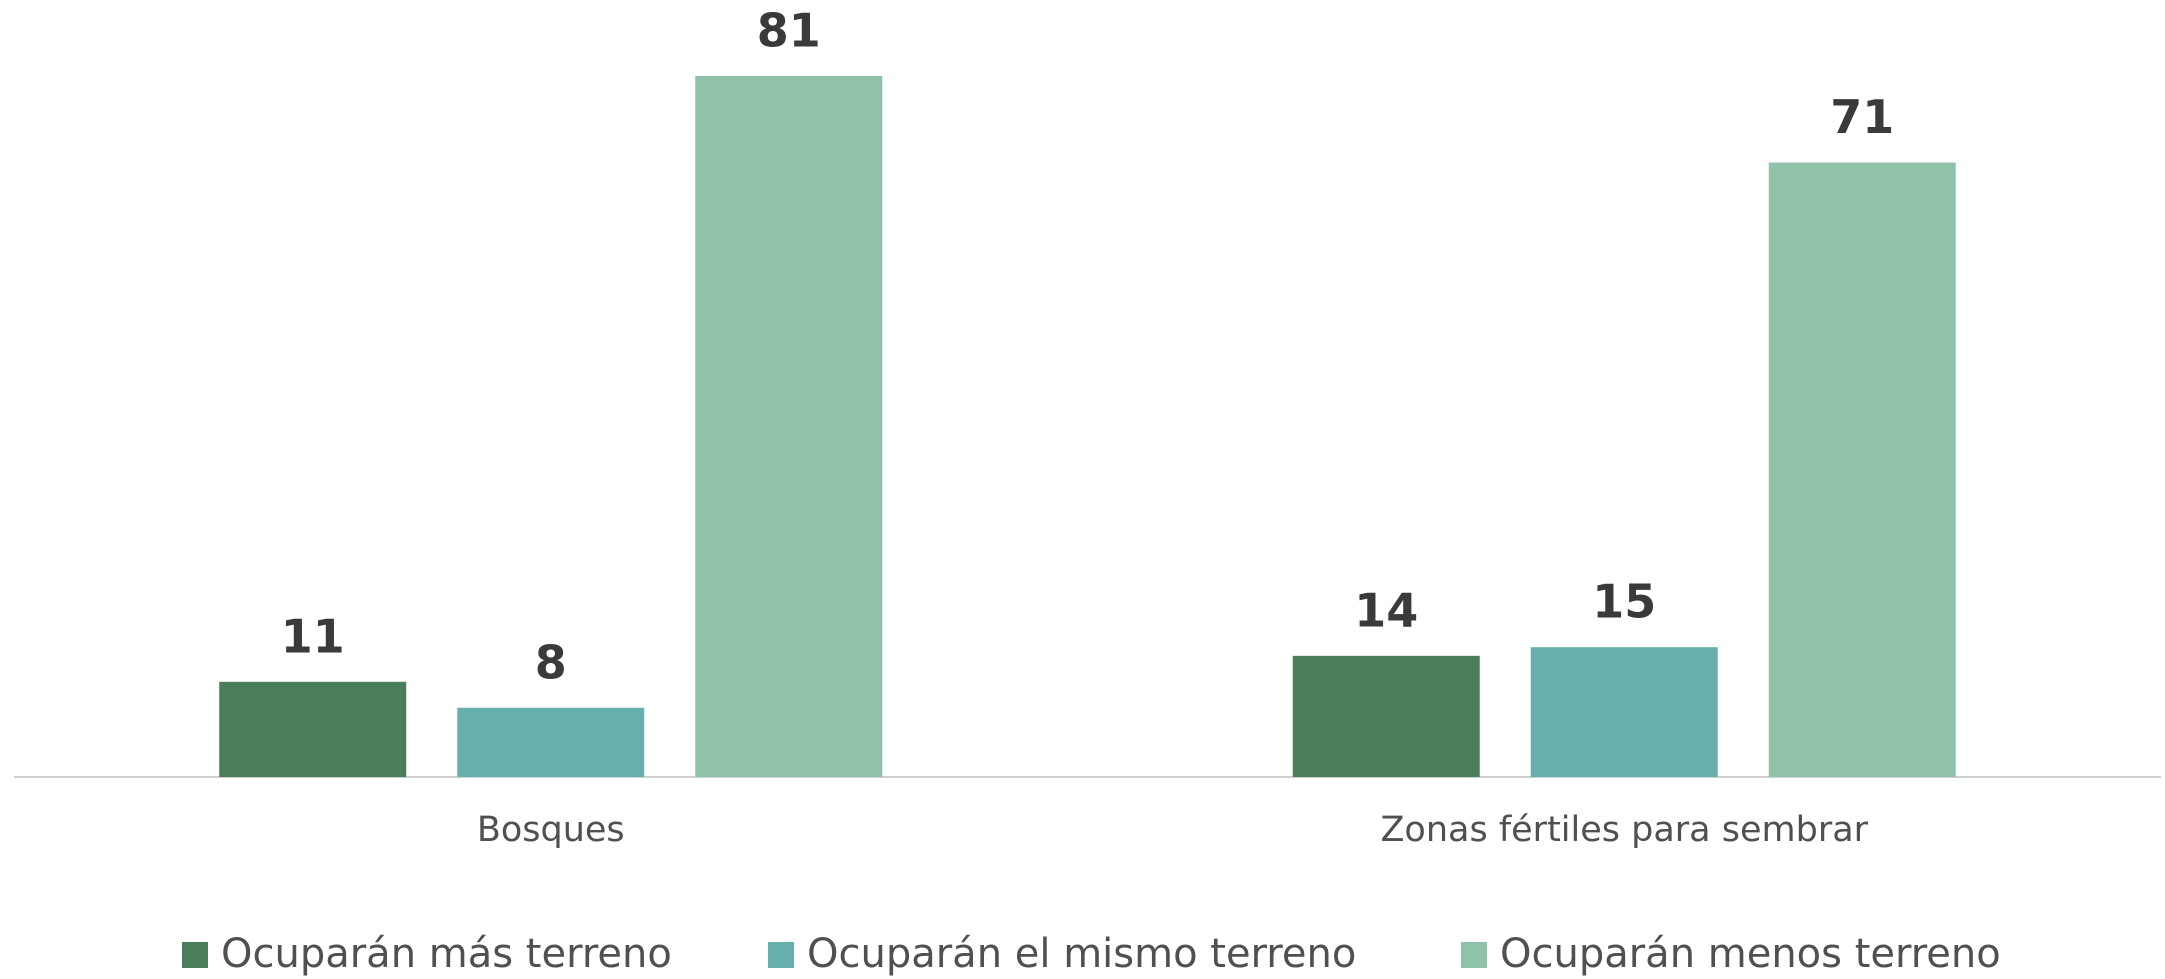  What do you see at coordinates (1862, 117) in the screenshot?
I see `value-label: 71` at bounding box center [1862, 117].